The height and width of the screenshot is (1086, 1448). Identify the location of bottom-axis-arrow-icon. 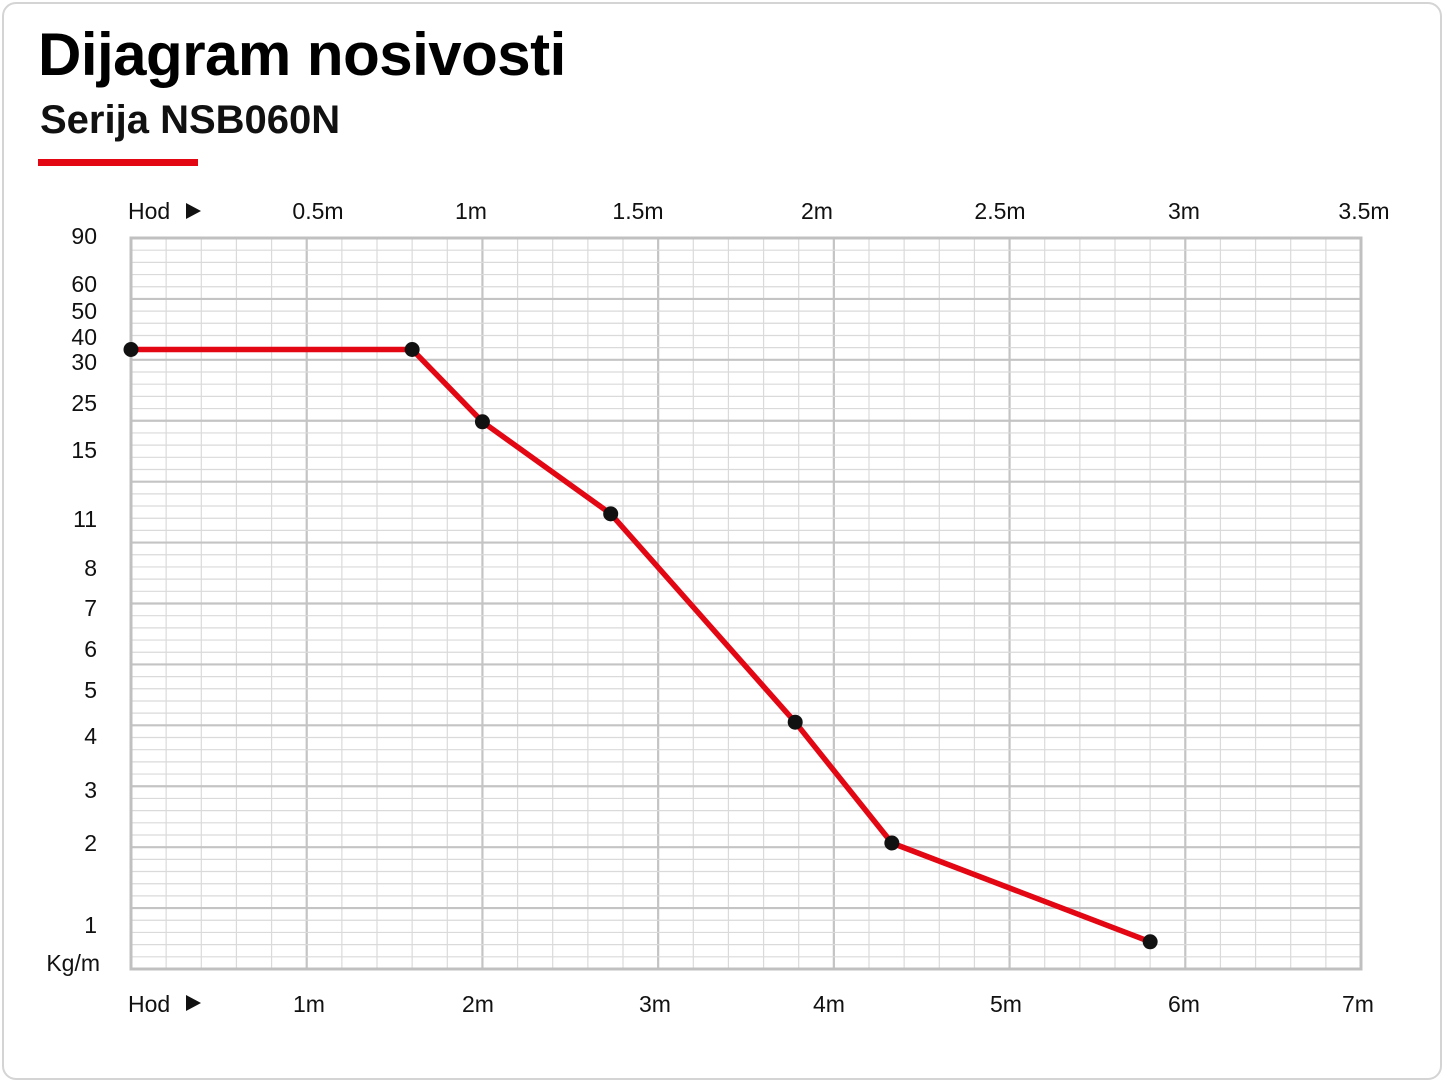
(193, 1003).